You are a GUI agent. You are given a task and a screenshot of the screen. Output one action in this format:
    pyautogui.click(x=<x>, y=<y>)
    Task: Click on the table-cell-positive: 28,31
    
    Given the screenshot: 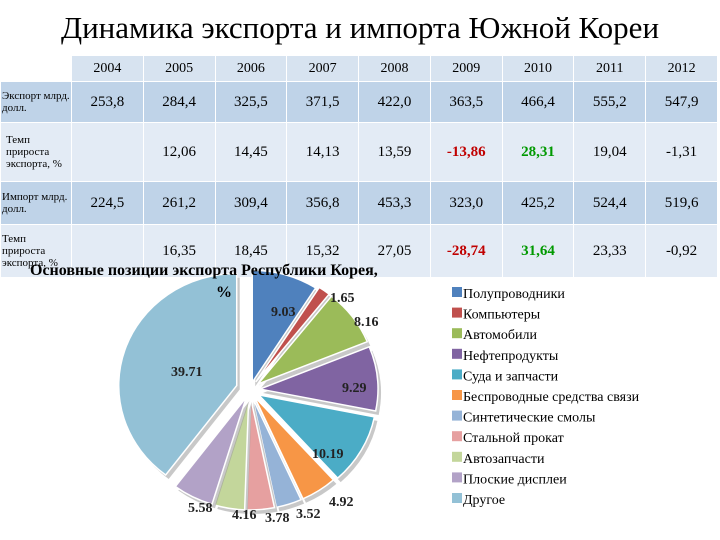 What is the action you would take?
    pyautogui.click(x=538, y=152)
    